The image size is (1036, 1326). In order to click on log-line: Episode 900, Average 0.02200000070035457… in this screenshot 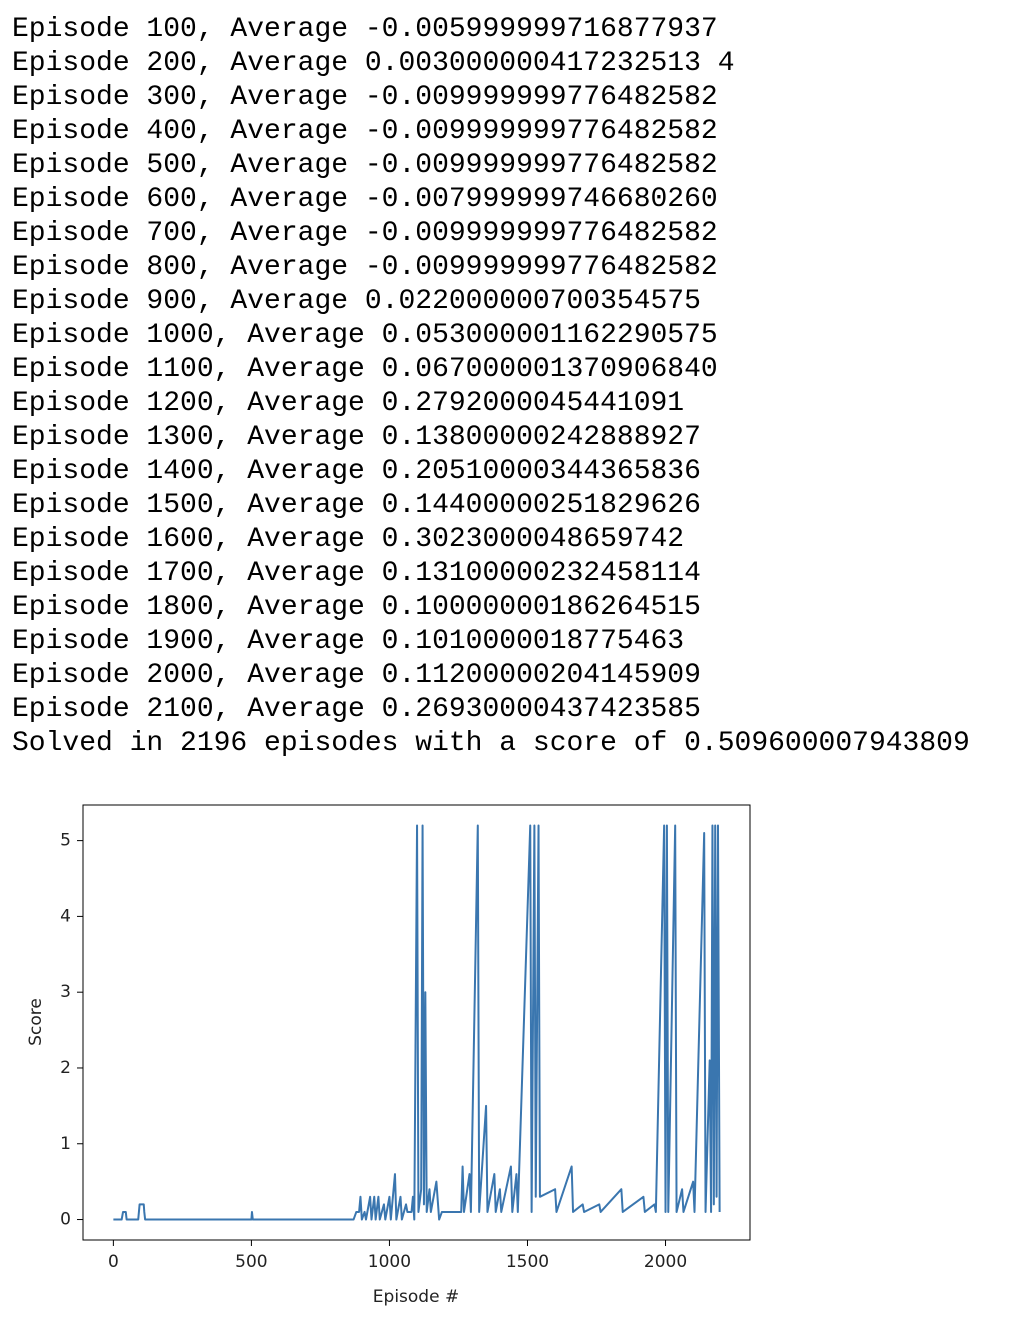, I will do `click(356, 301)`.